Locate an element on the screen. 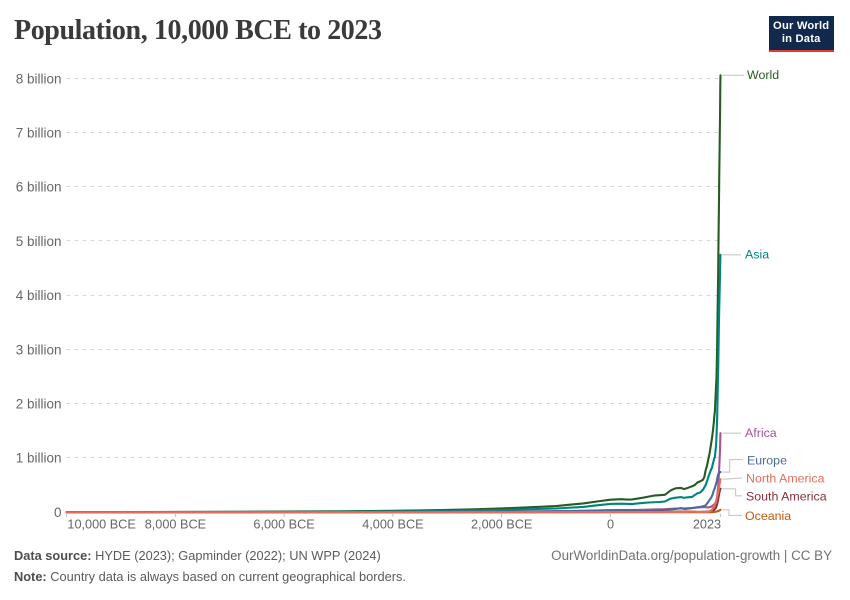 This screenshot has width=850, height=600. svg-text: Asia is located at coordinates (757, 255).